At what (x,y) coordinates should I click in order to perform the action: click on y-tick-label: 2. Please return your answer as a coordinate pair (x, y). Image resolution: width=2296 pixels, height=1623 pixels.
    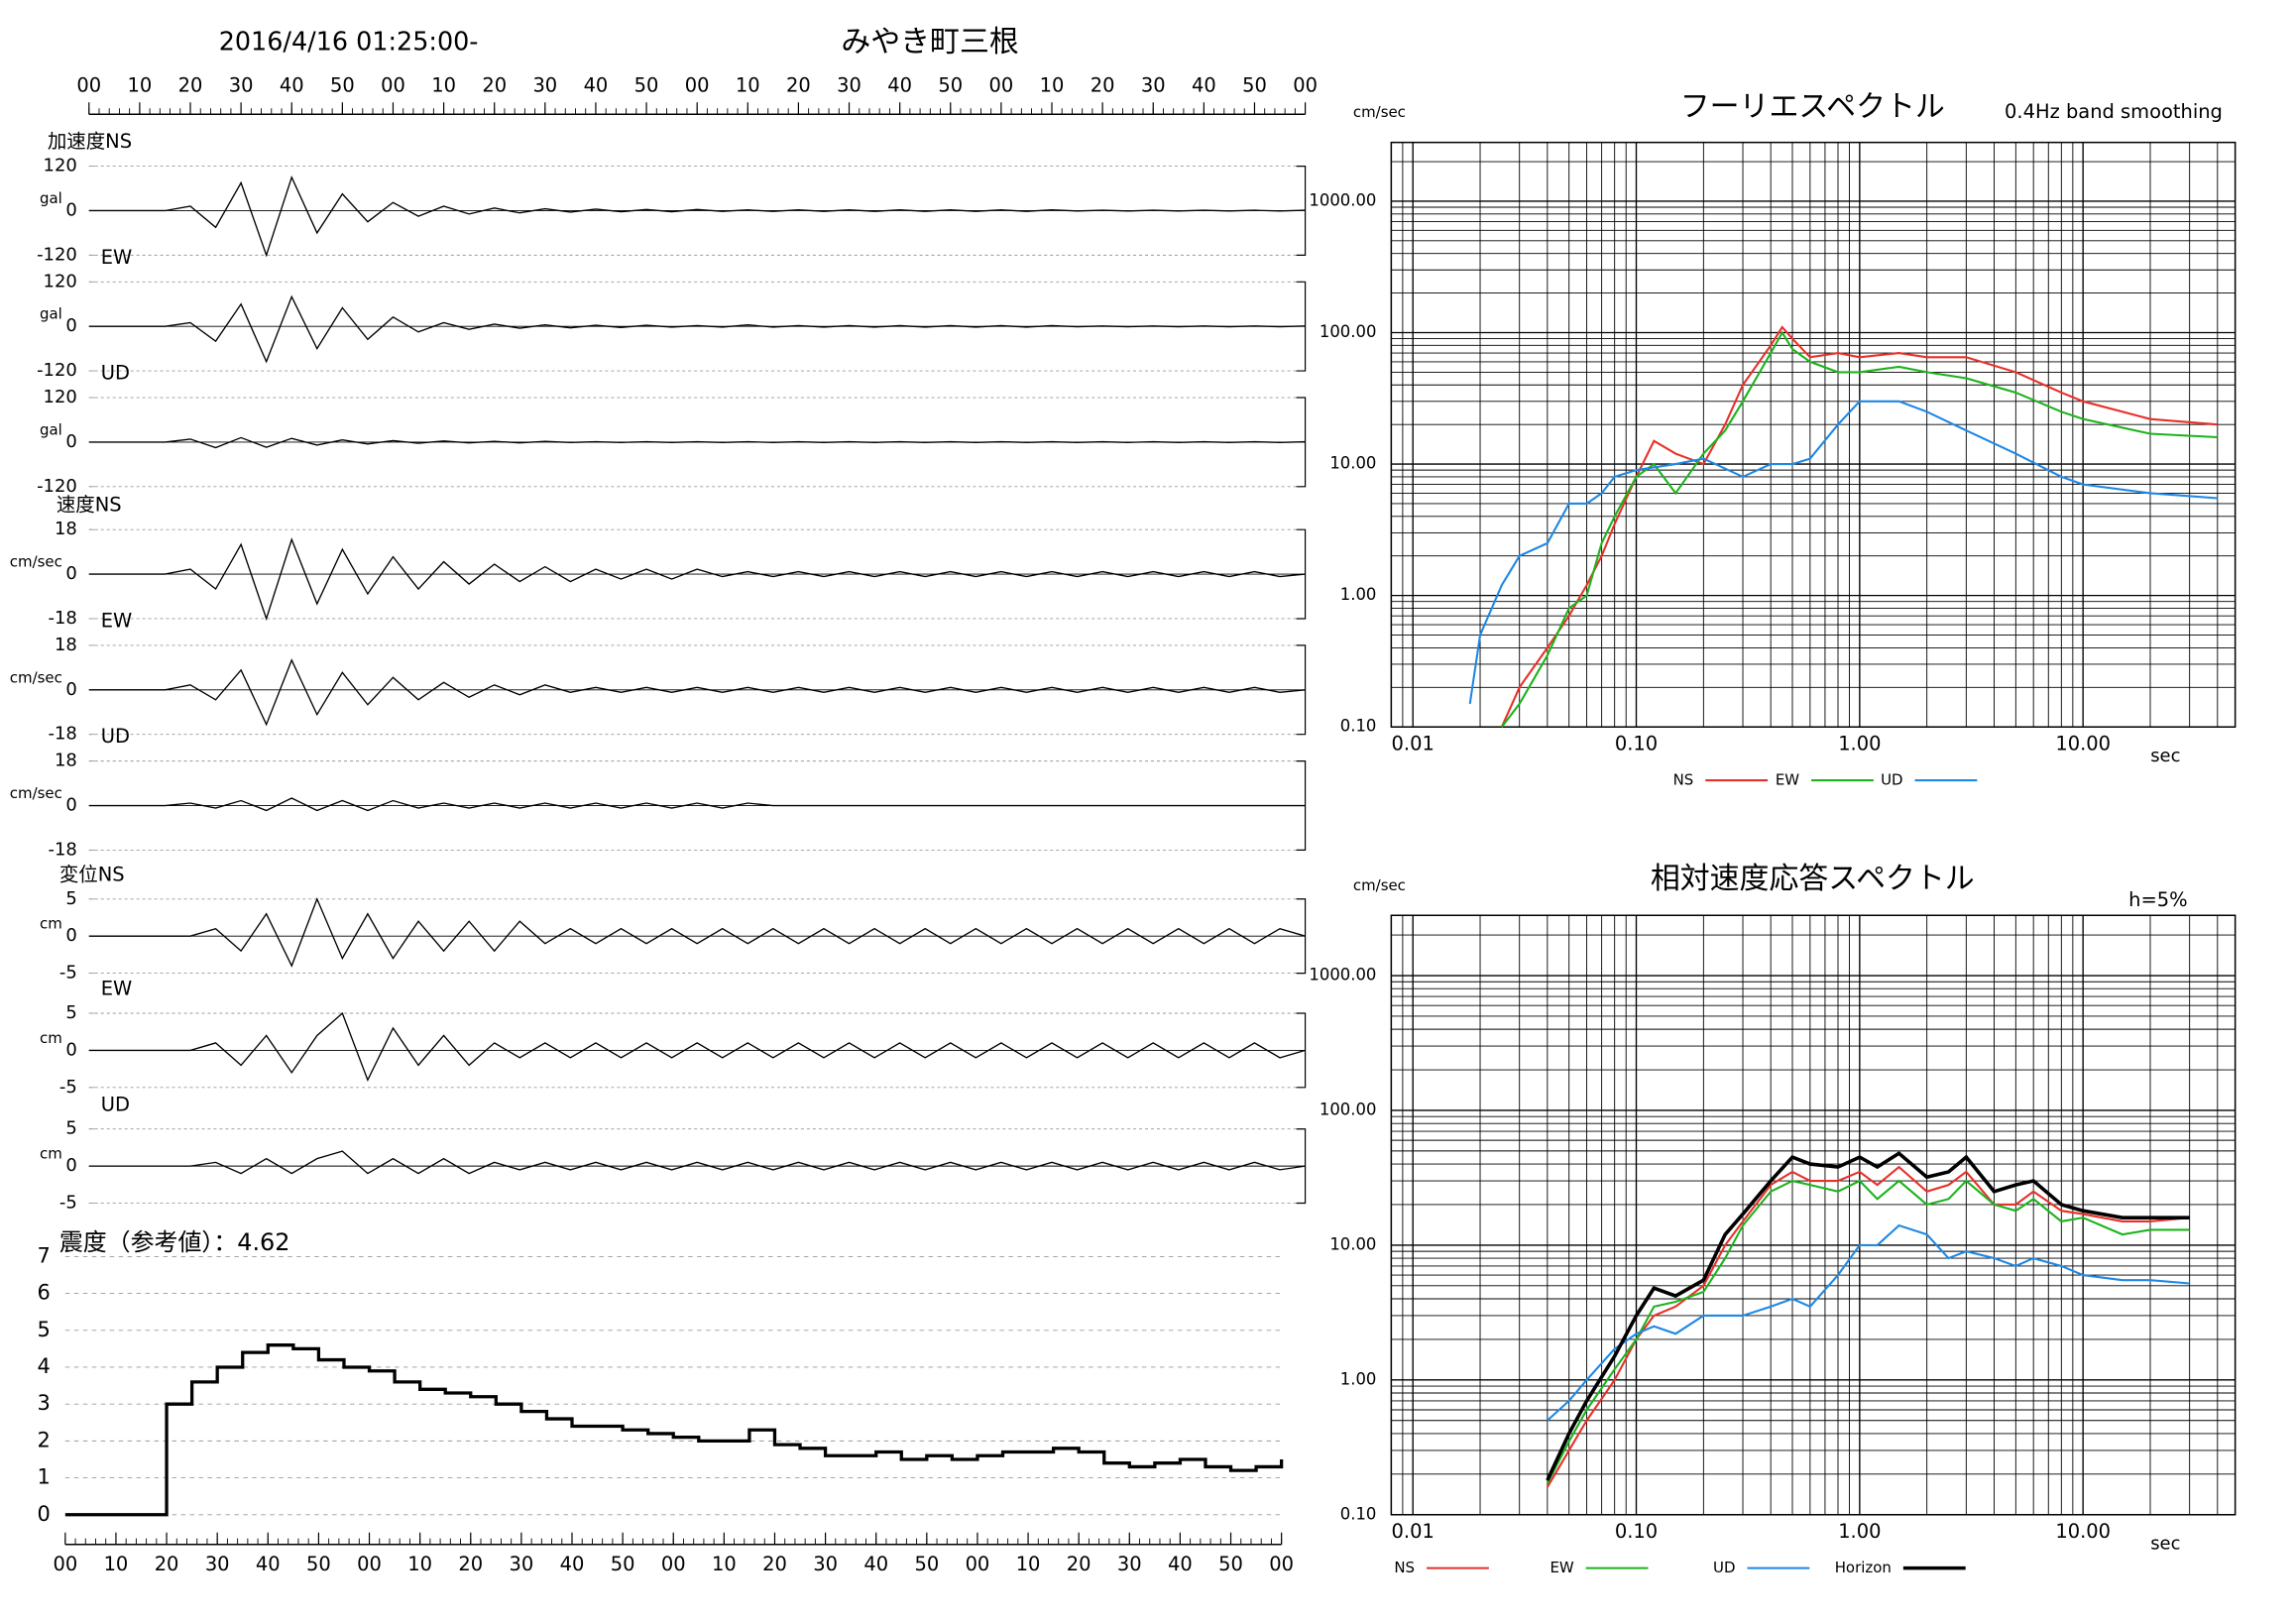
    Looking at the image, I should click on (45, 1439).